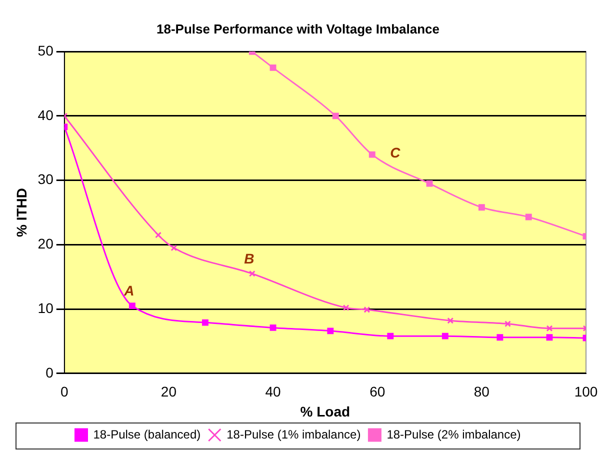 This screenshot has height=455, width=604. What do you see at coordinates (396, 152) in the screenshot?
I see `annotation: C` at bounding box center [396, 152].